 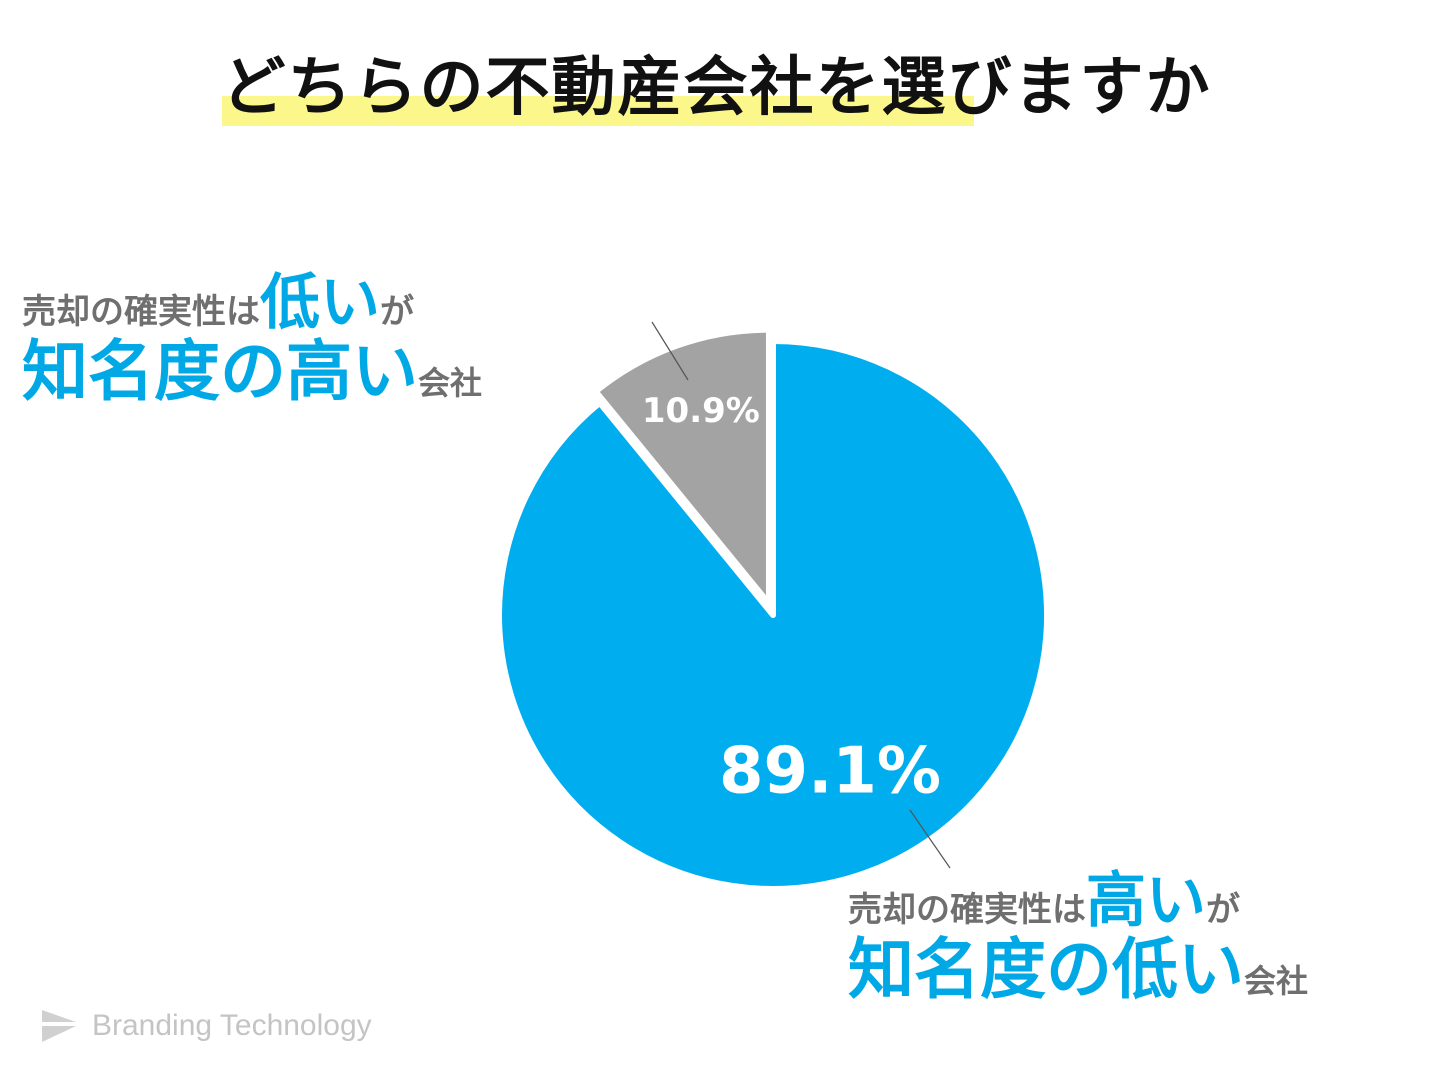 What do you see at coordinates (670, 351) in the screenshot?
I see `leader-line-minor` at bounding box center [670, 351].